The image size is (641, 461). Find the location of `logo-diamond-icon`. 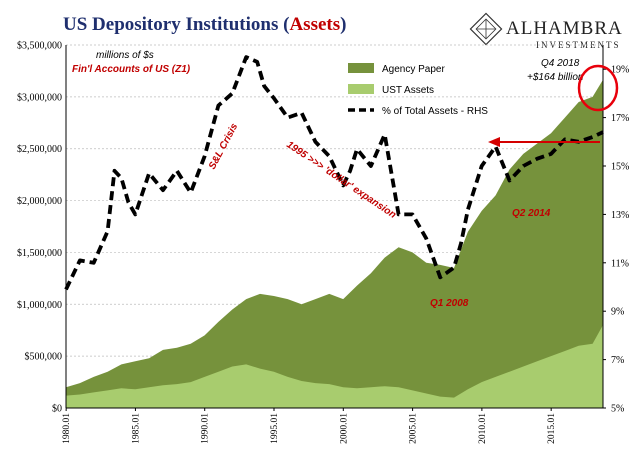

logo-diamond-icon is located at coordinates (486, 29).